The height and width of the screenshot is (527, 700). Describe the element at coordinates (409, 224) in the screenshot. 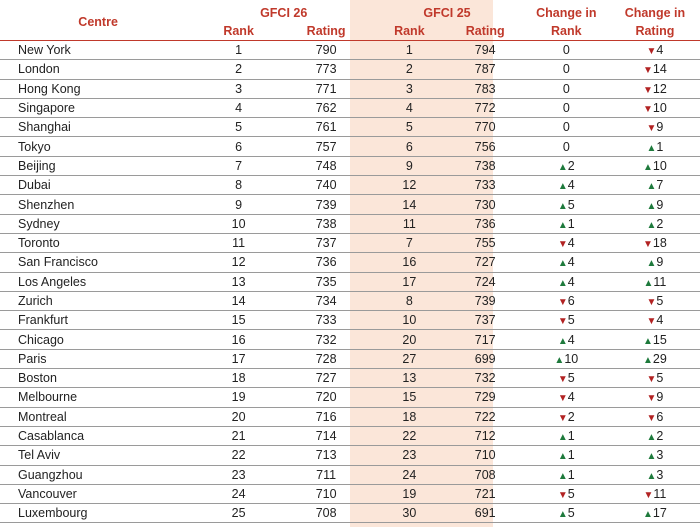

I see `rank-25-cell: 11` at that location.